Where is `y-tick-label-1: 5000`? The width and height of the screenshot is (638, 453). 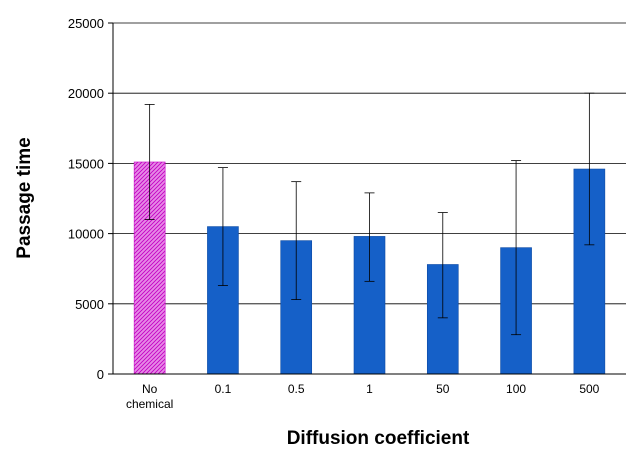
y-tick-label-1: 5000 is located at coordinates (89, 304).